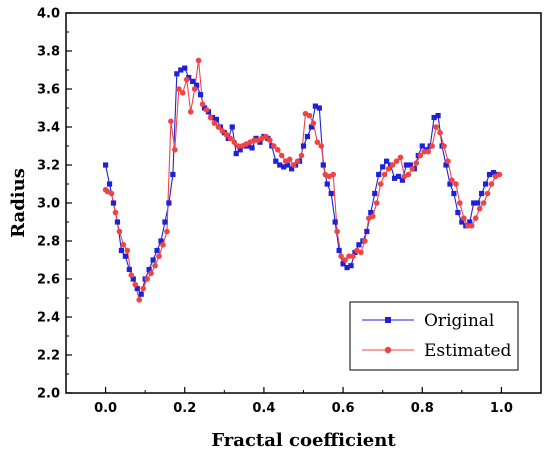 This screenshot has height=456, width=550. What do you see at coordinates (48, 280) in the screenshot?
I see `y-tick-label: 2.6` at bounding box center [48, 280].